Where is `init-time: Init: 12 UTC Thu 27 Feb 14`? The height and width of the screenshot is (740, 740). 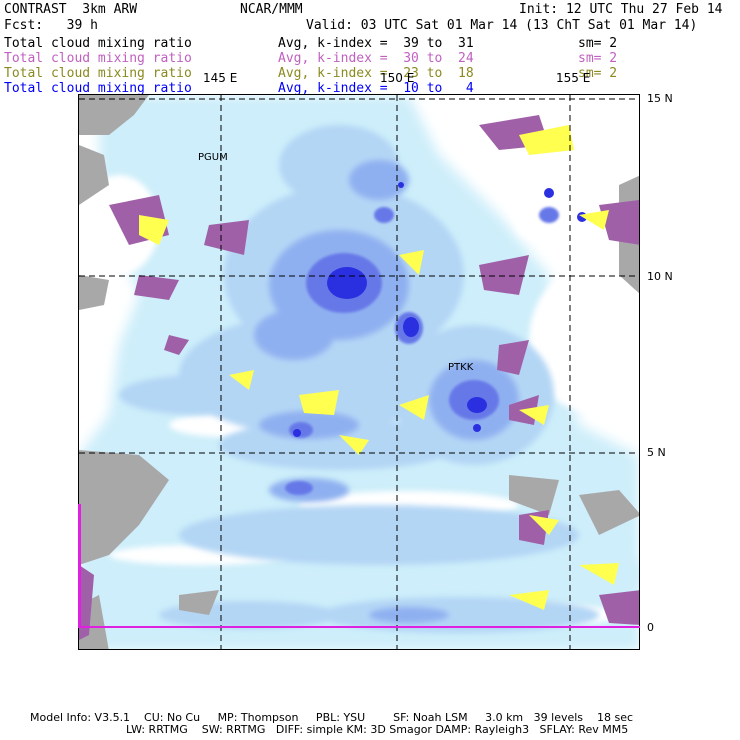
init-time: Init: 12 UTC Thu 27 Feb 14 is located at coordinates (621, 9).